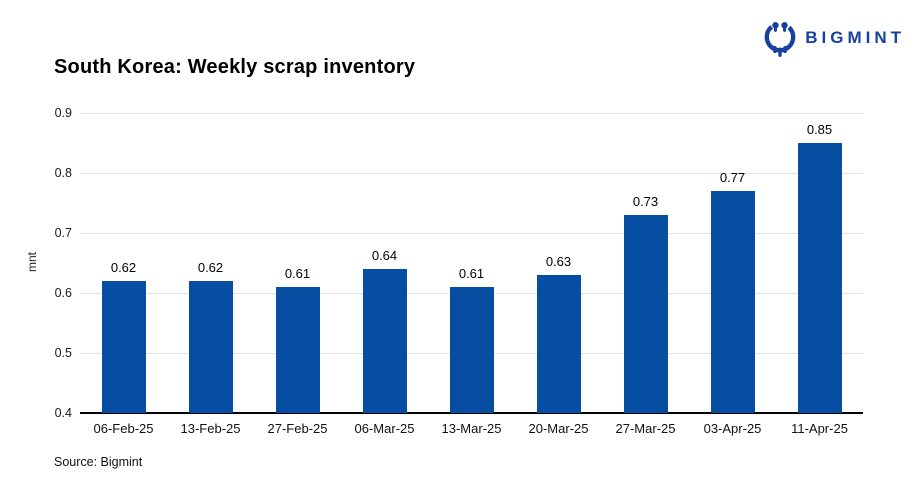 This screenshot has height=490, width=924. I want to click on x-tick-label: 06-Mar-25, so click(384, 428).